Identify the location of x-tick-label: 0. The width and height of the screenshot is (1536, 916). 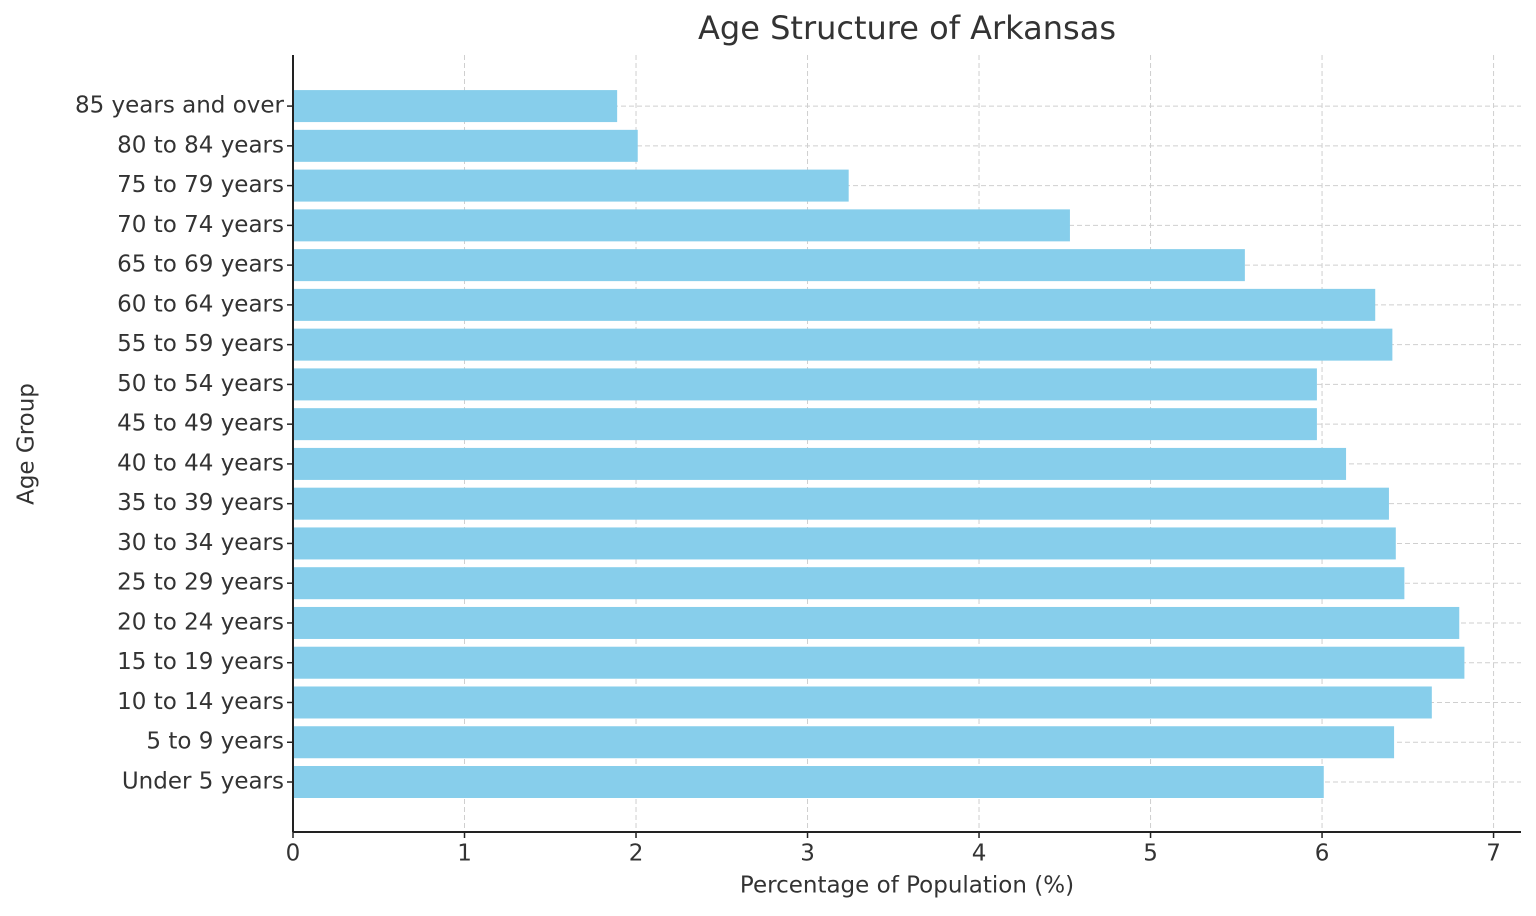
(293, 854).